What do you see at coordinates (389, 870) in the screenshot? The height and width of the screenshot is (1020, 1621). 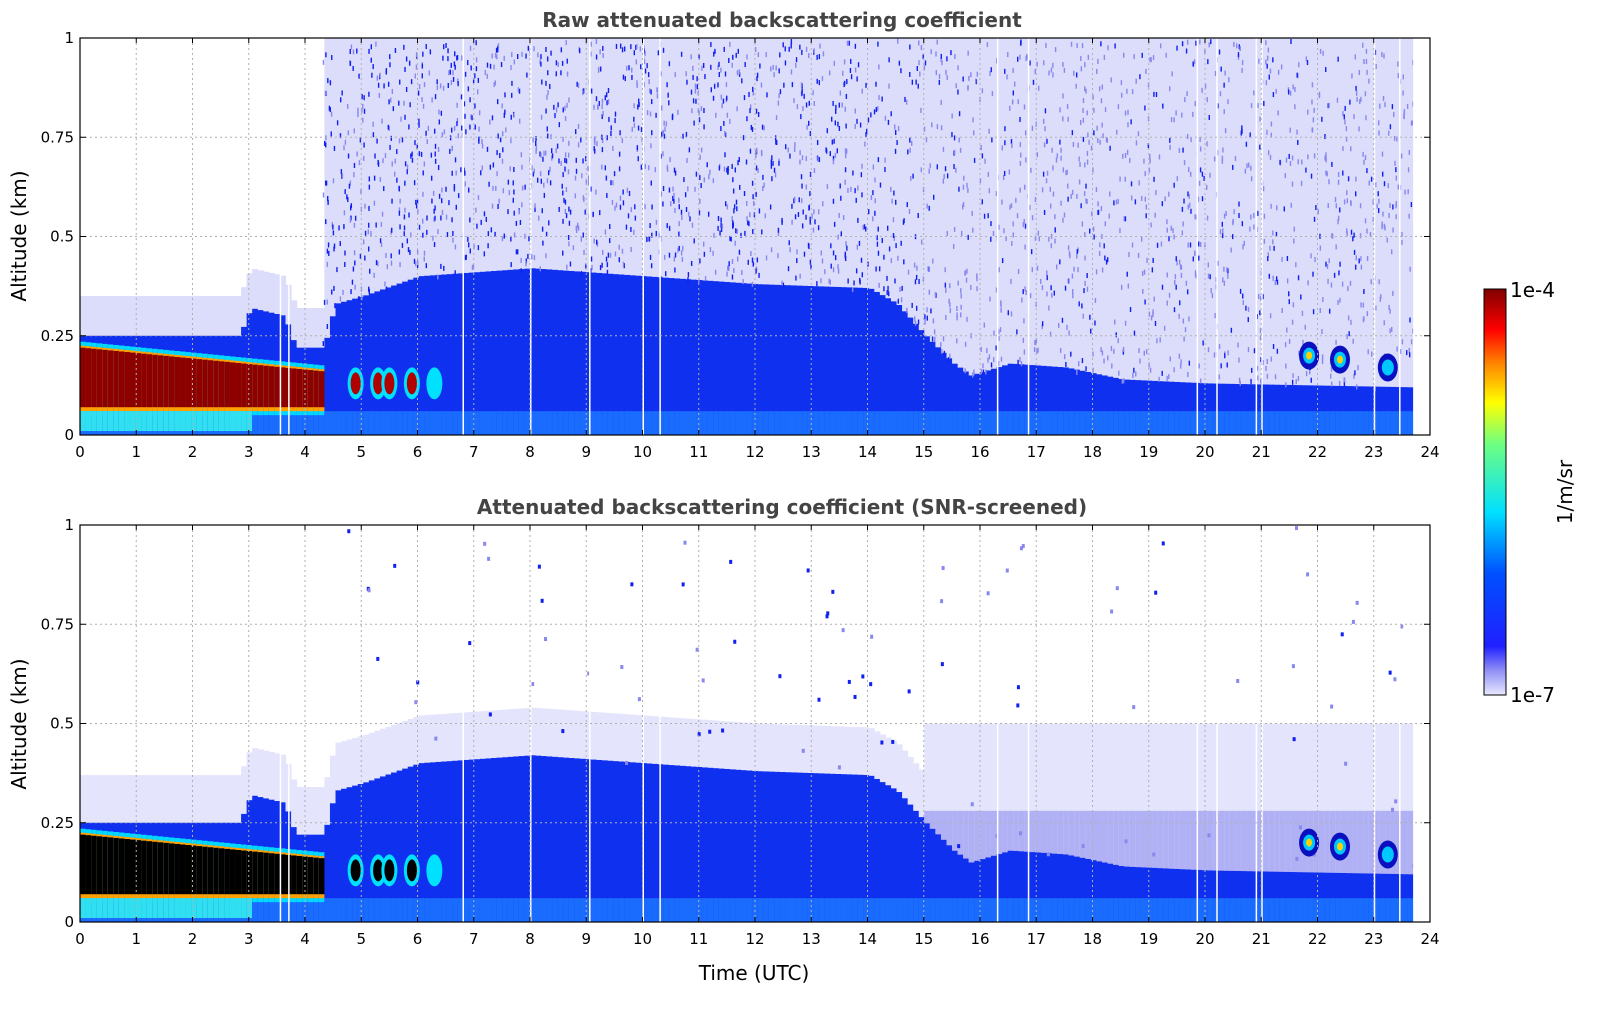 I see `aerosol-blob` at bounding box center [389, 870].